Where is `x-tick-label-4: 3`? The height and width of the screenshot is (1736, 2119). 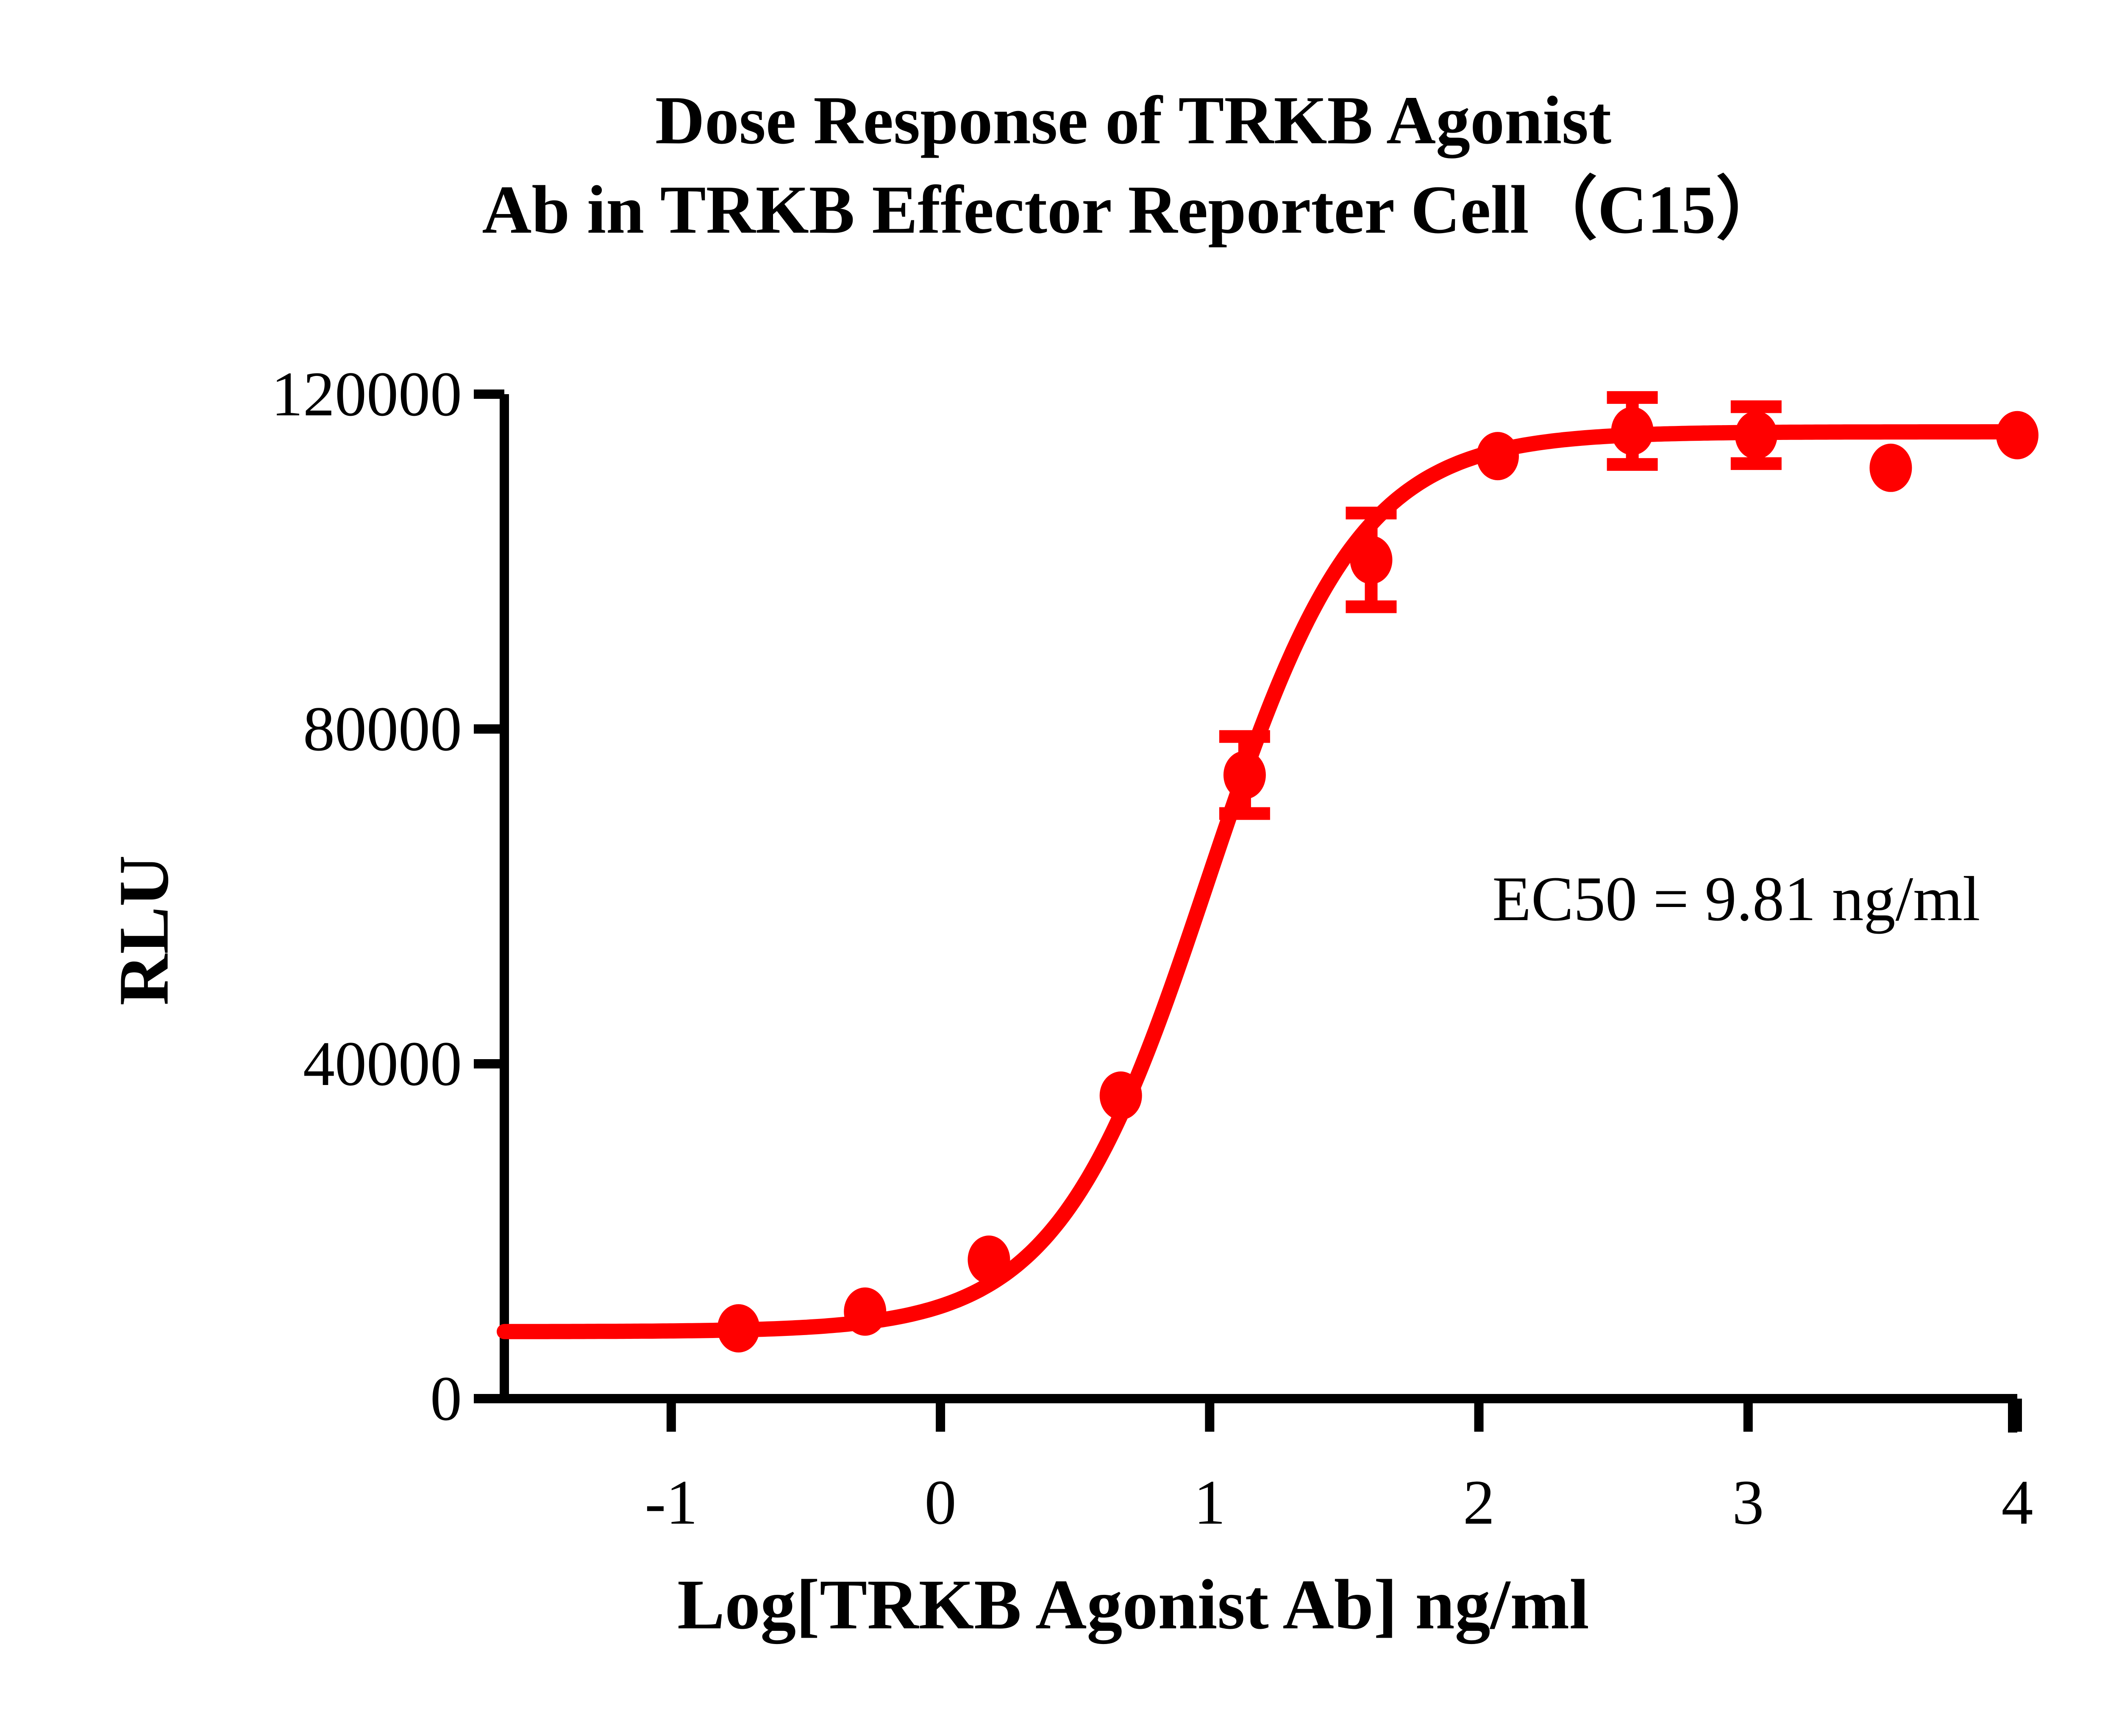
x-tick-label-4: 3 is located at coordinates (1748, 1502).